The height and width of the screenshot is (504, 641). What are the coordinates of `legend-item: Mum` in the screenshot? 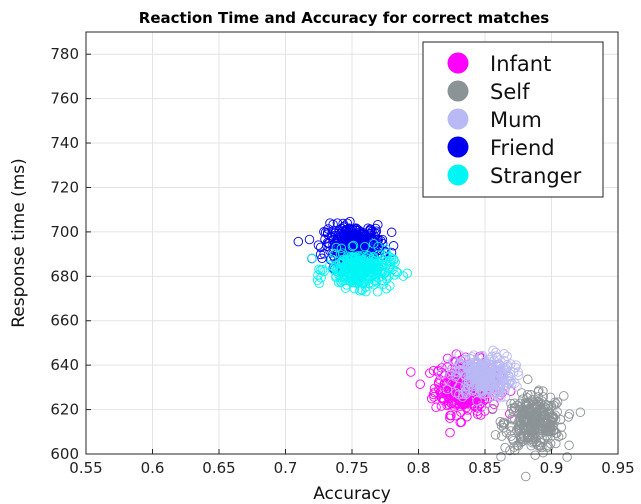 It's located at (494, 120).